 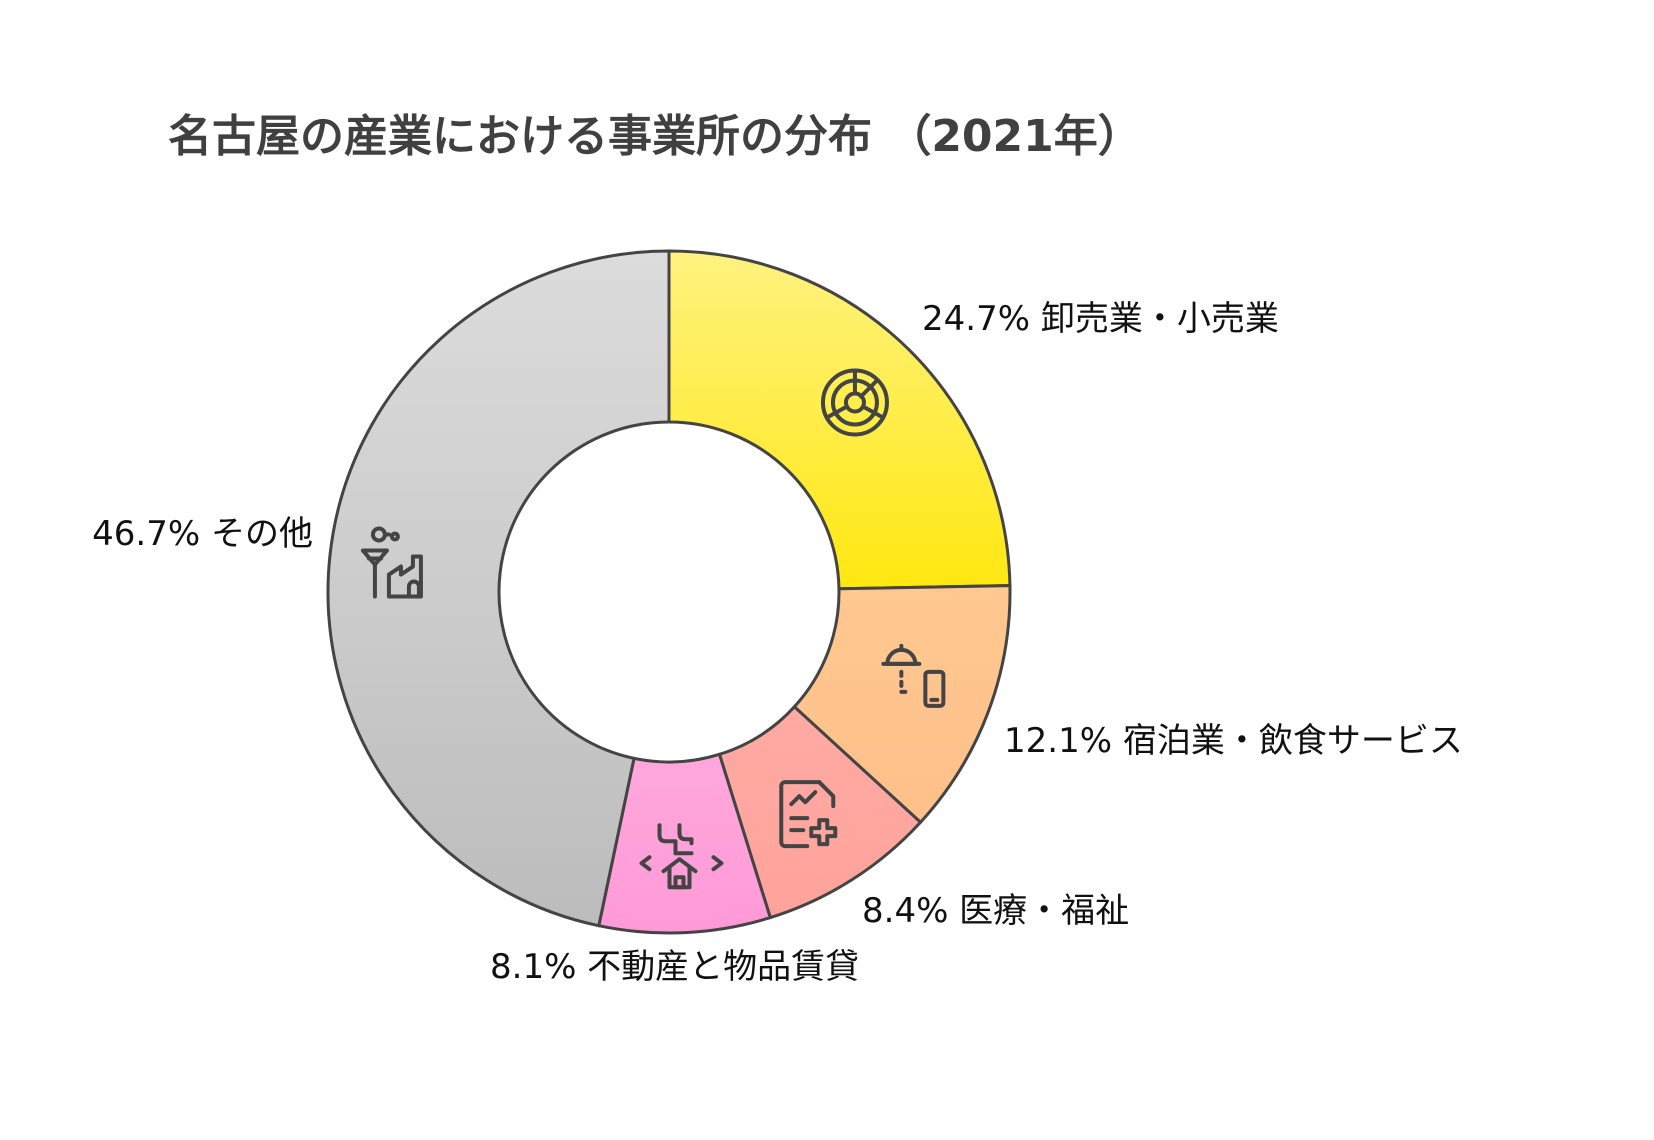 I want to click on real-estate-icon, so click(x=681, y=856).